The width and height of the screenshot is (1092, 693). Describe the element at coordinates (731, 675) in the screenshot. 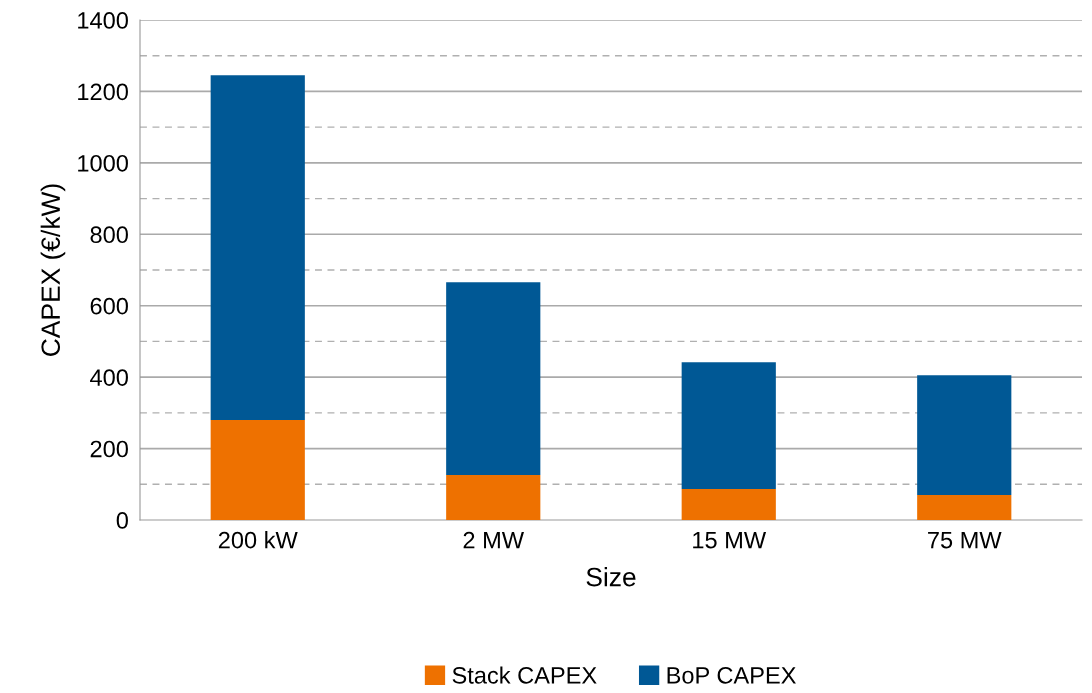

I see `legend-label: BoP CAPEX` at that location.